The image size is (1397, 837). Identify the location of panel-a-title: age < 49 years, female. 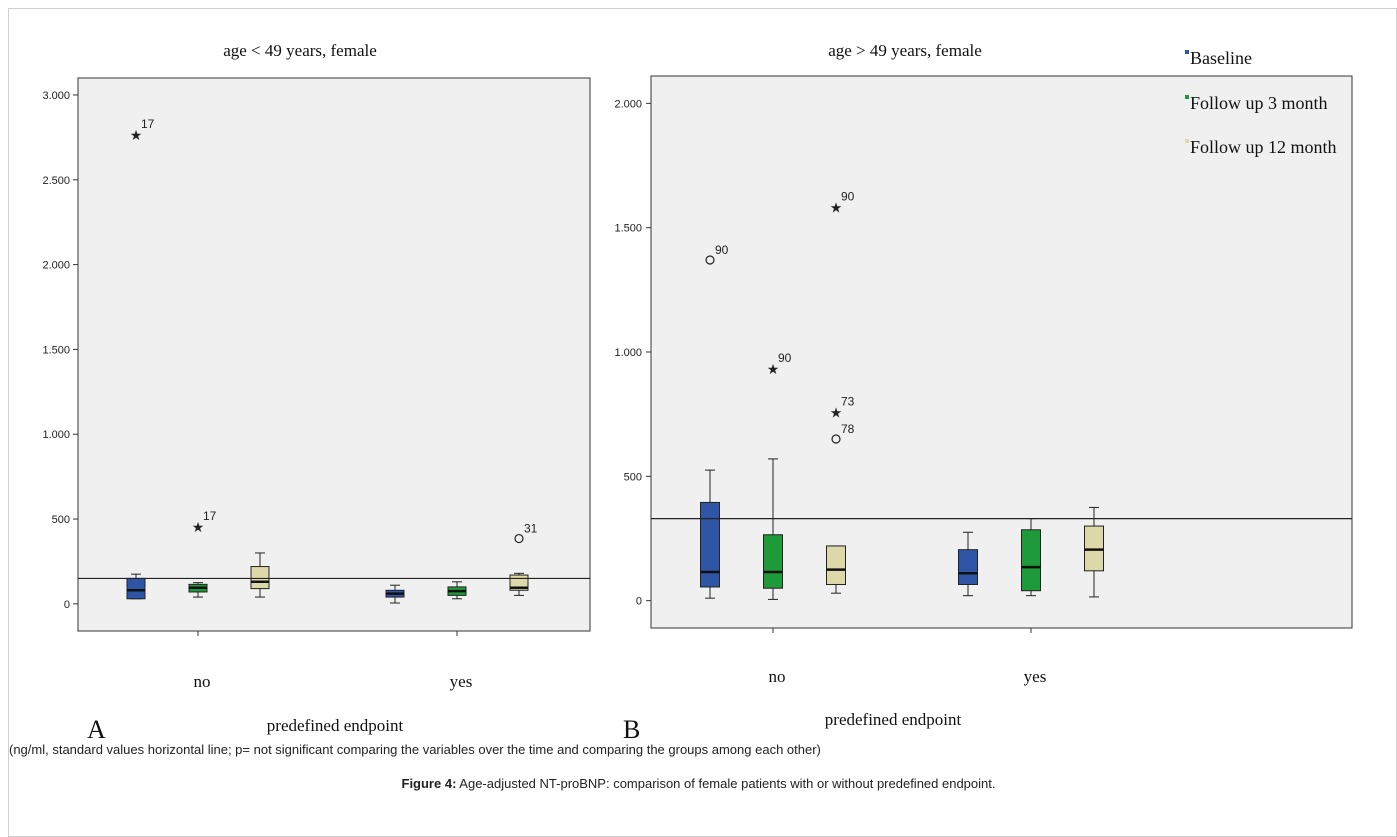
(300, 50).